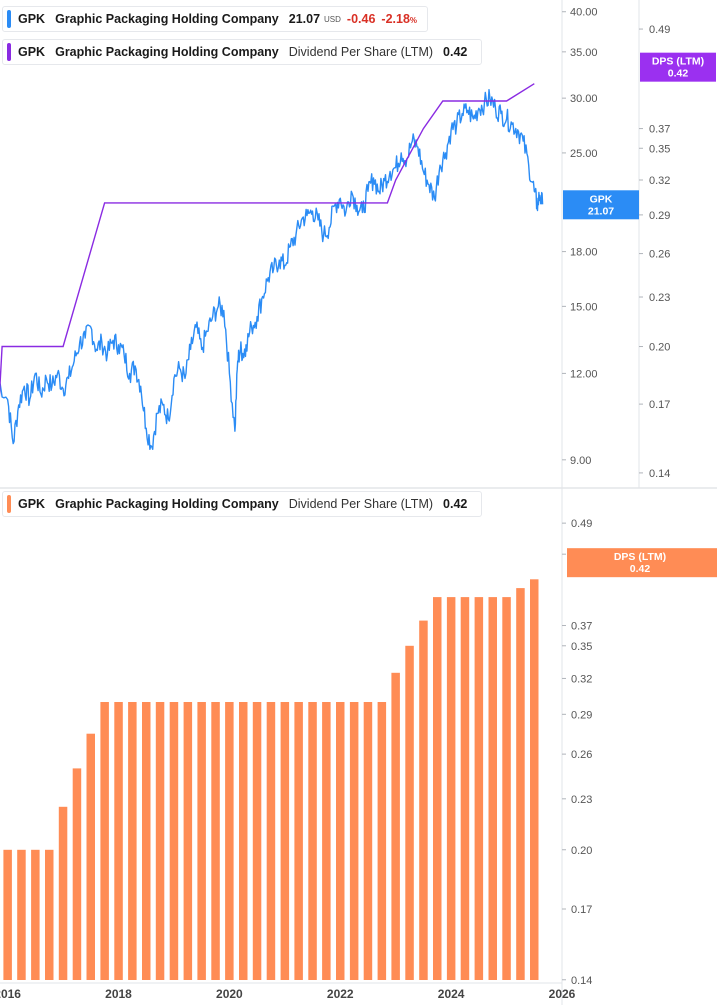 This screenshot has width=717, height=1005. What do you see at coordinates (32, 504) in the screenshot?
I see `dps-bottom-legend-ticker: GPK` at bounding box center [32, 504].